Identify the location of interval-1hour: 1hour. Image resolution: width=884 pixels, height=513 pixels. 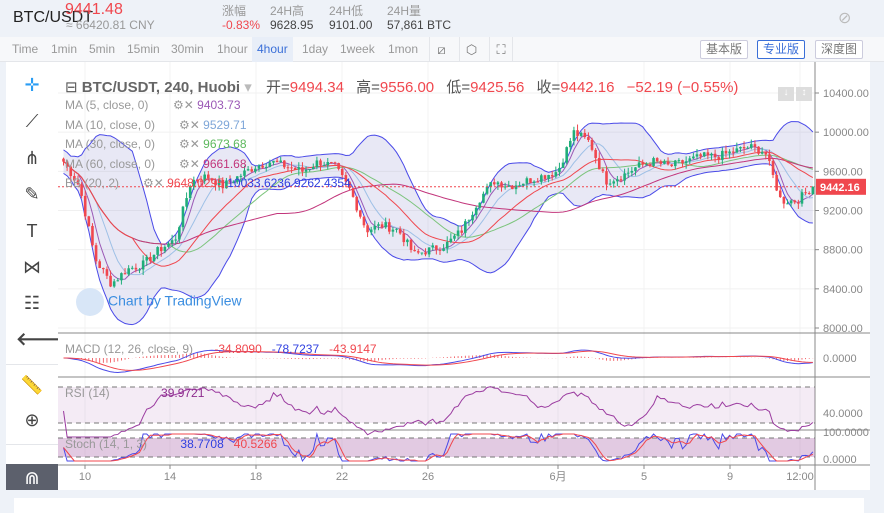
(232, 49).